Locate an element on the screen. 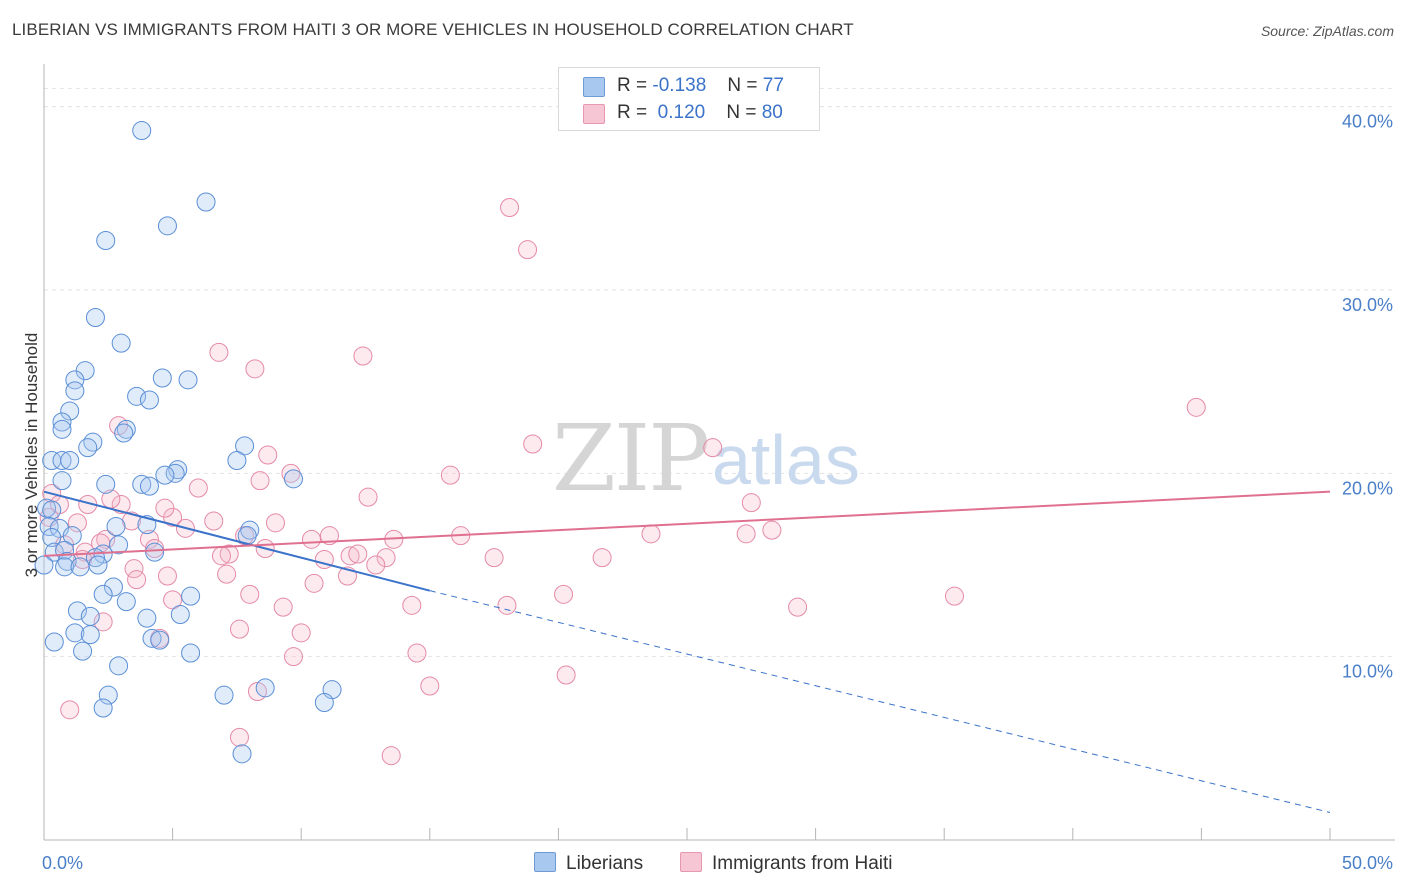  legend-n-value: 77 is located at coordinates (773, 85).